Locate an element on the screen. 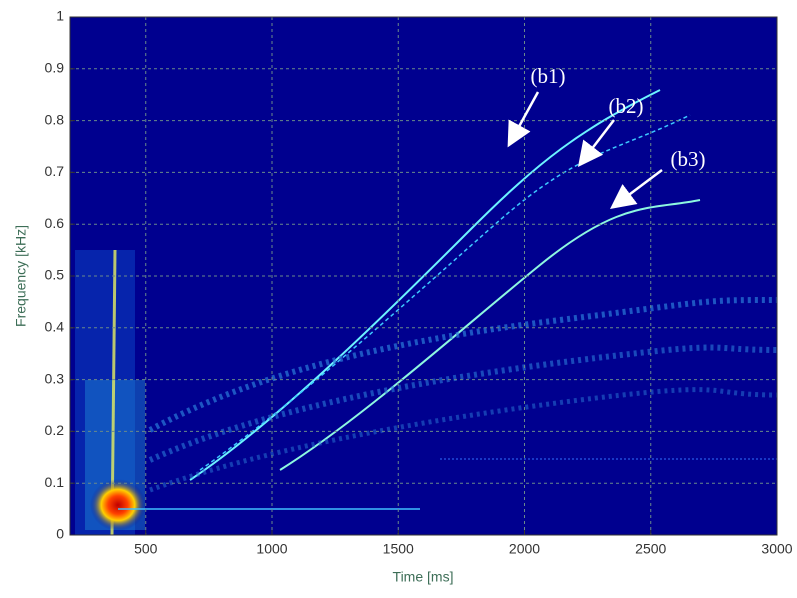 The width and height of the screenshot is (797, 598). x-axis-label: Time [ms] is located at coordinates (423, 577).